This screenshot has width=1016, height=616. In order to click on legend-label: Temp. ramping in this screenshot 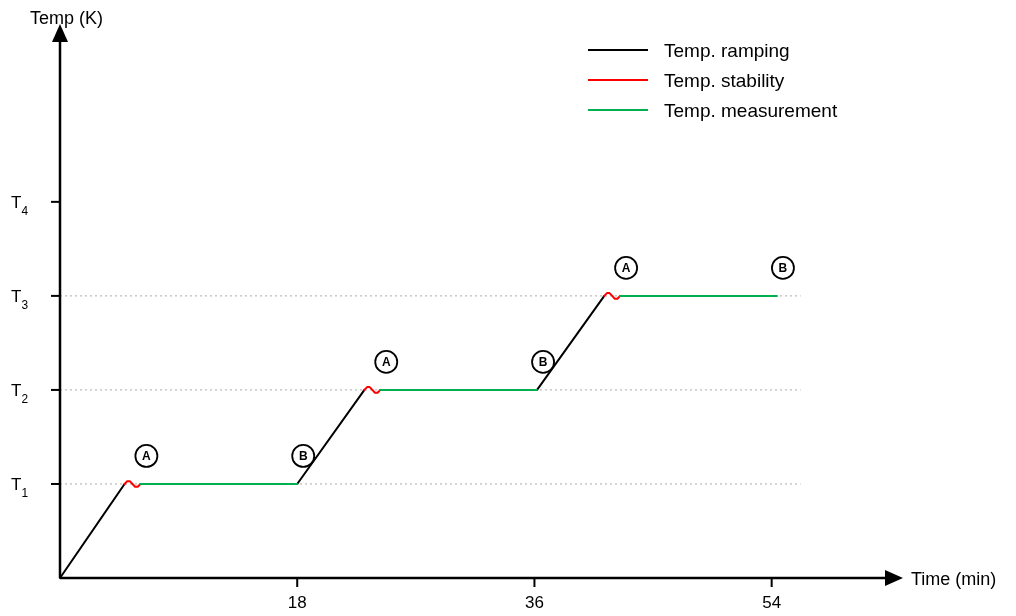, I will do `click(727, 50)`.